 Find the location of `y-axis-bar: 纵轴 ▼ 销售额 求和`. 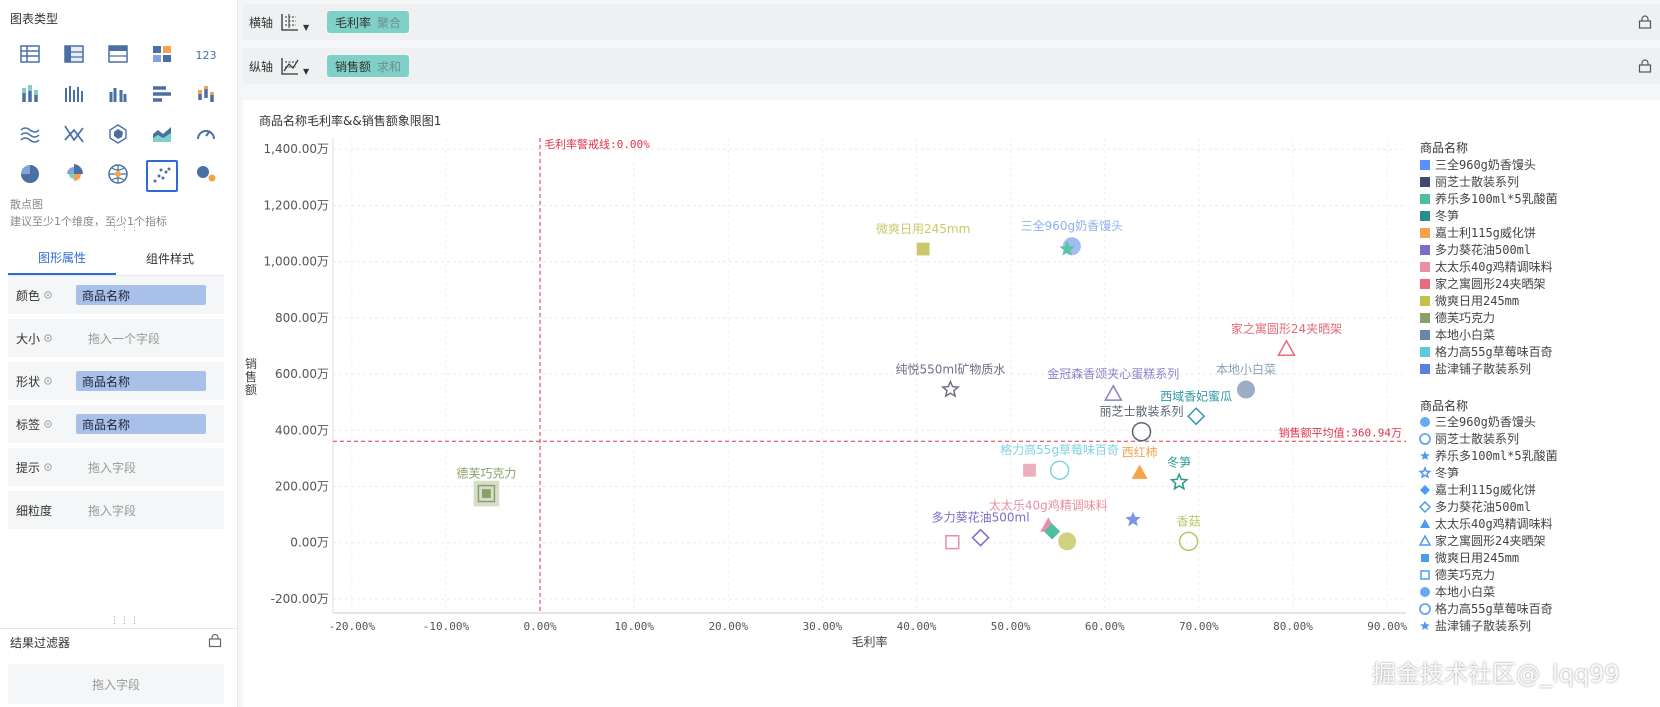

y-axis-bar: 纵轴 ▼ 销售额 求和 is located at coordinates (951, 66).